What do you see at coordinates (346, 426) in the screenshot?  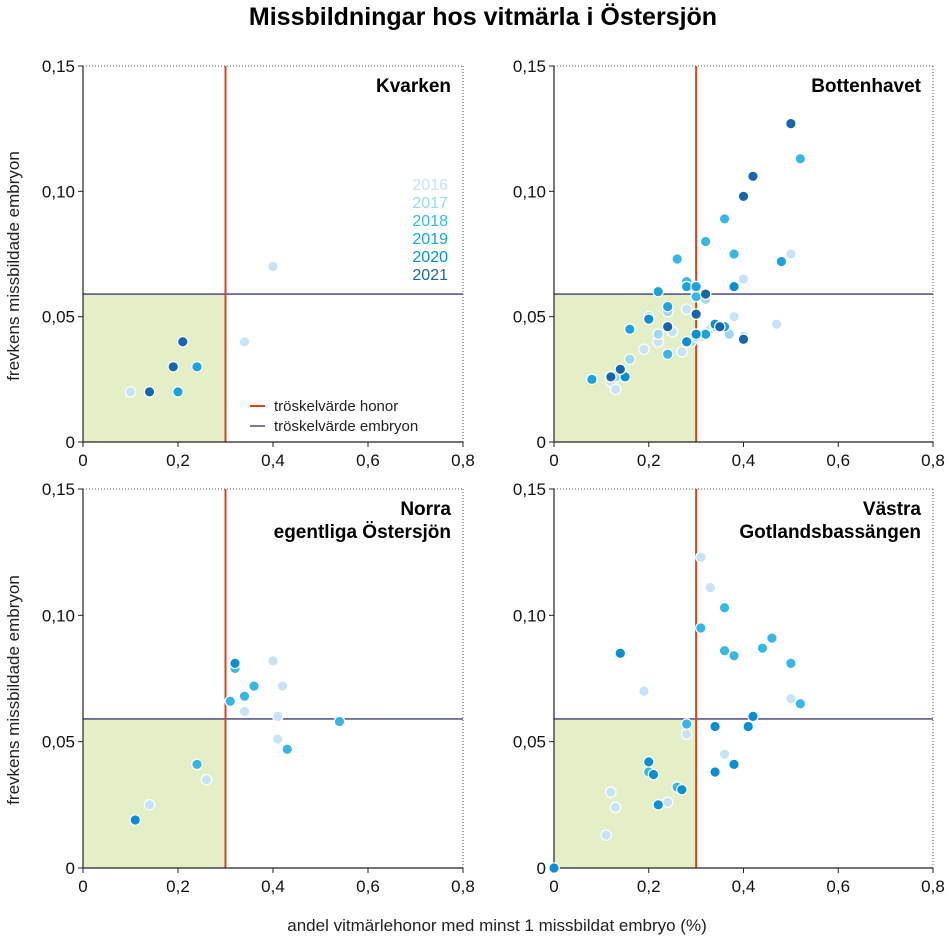 I see `legend-embryon-label: tröskelvärde embryon` at bounding box center [346, 426].